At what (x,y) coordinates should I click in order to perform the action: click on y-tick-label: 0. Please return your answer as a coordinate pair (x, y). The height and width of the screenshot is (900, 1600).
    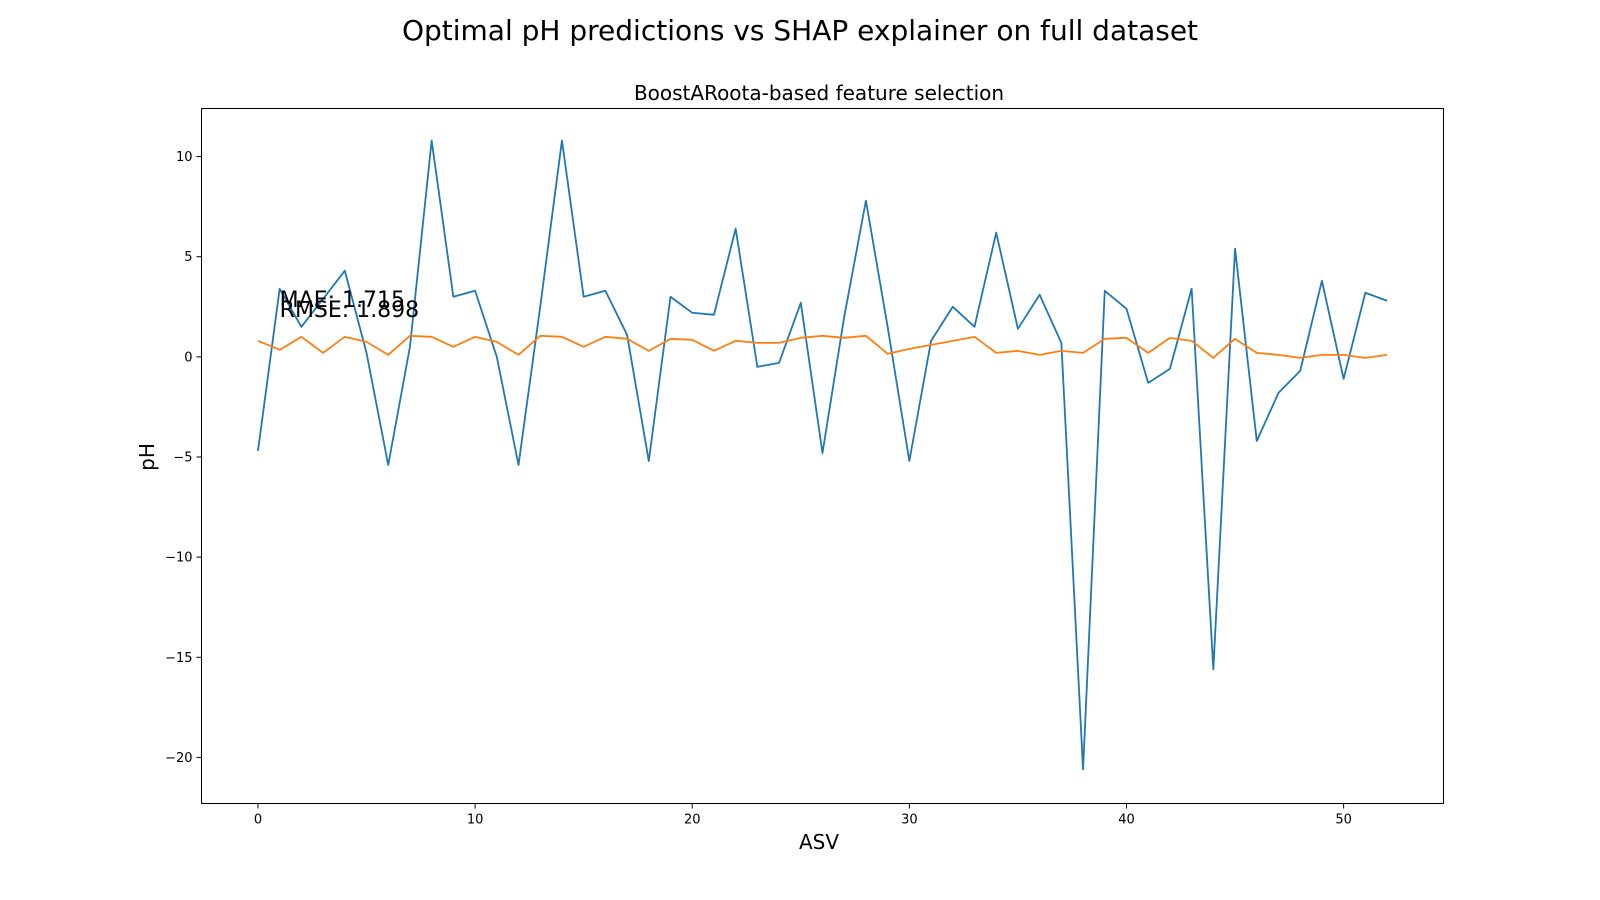
    Looking at the image, I should click on (188, 357).